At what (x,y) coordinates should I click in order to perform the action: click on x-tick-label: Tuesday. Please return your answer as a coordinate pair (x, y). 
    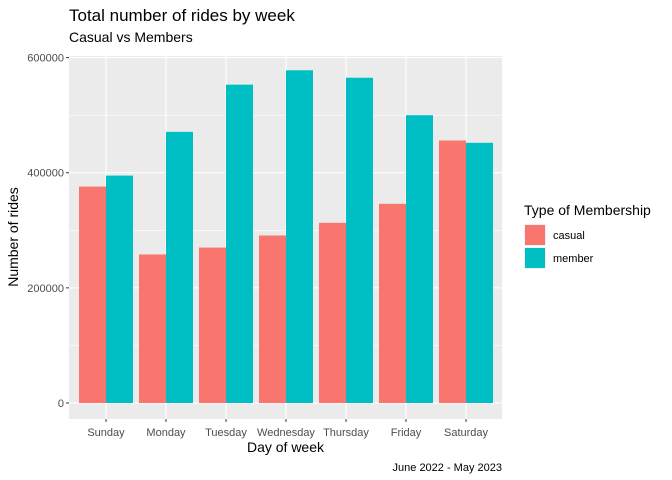
    Looking at the image, I should click on (226, 433).